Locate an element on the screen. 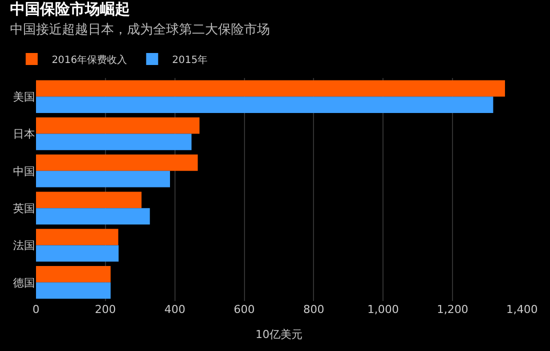 This screenshot has width=550, height=351. x-tick-label: 800 is located at coordinates (313, 309).